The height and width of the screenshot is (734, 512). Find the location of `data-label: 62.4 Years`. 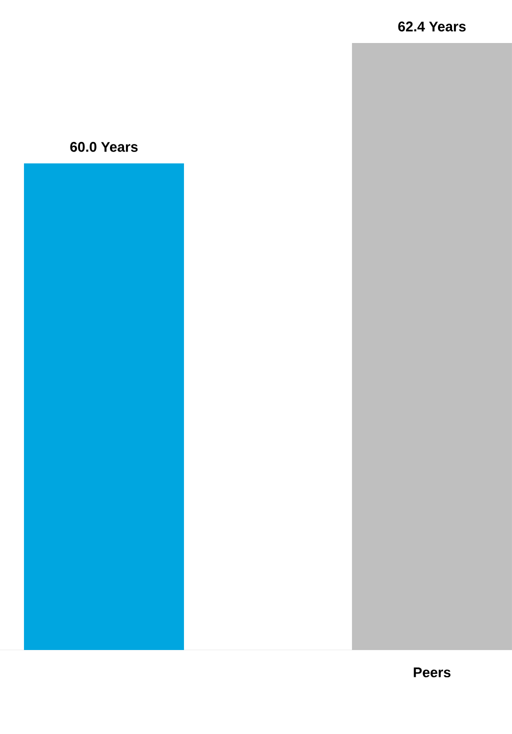

data-label: 62.4 Years is located at coordinates (432, 27).